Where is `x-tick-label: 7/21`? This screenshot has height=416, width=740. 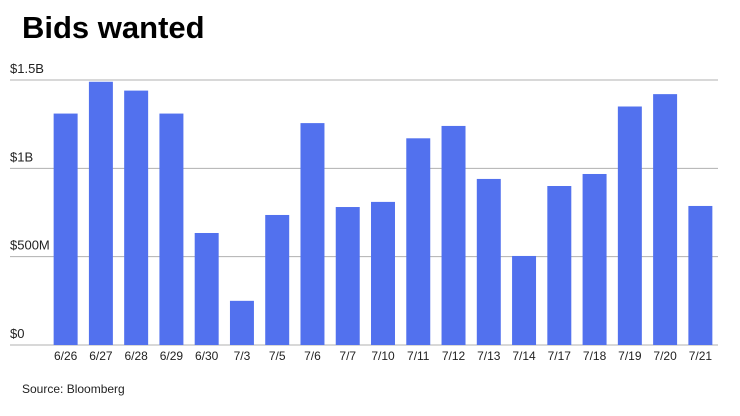 x-tick-label: 7/21 is located at coordinates (701, 356).